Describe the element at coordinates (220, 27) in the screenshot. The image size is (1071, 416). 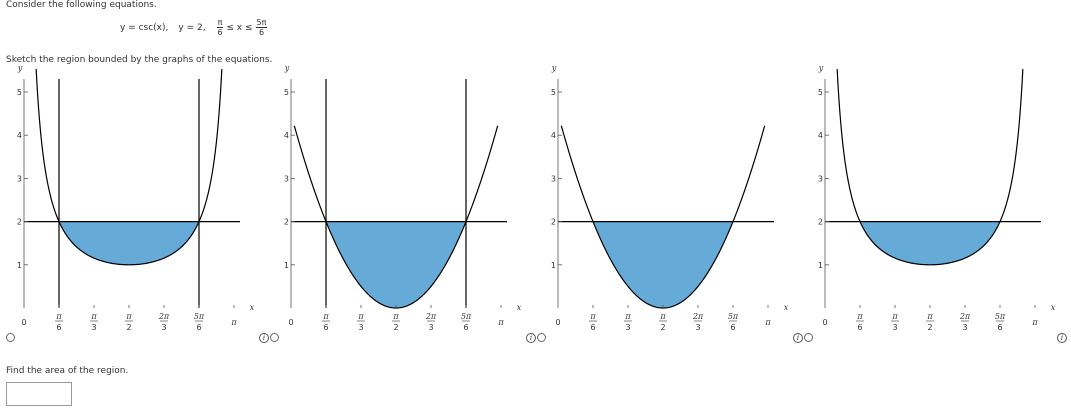
I see `inequality-left-fraction: π 6` at that location.